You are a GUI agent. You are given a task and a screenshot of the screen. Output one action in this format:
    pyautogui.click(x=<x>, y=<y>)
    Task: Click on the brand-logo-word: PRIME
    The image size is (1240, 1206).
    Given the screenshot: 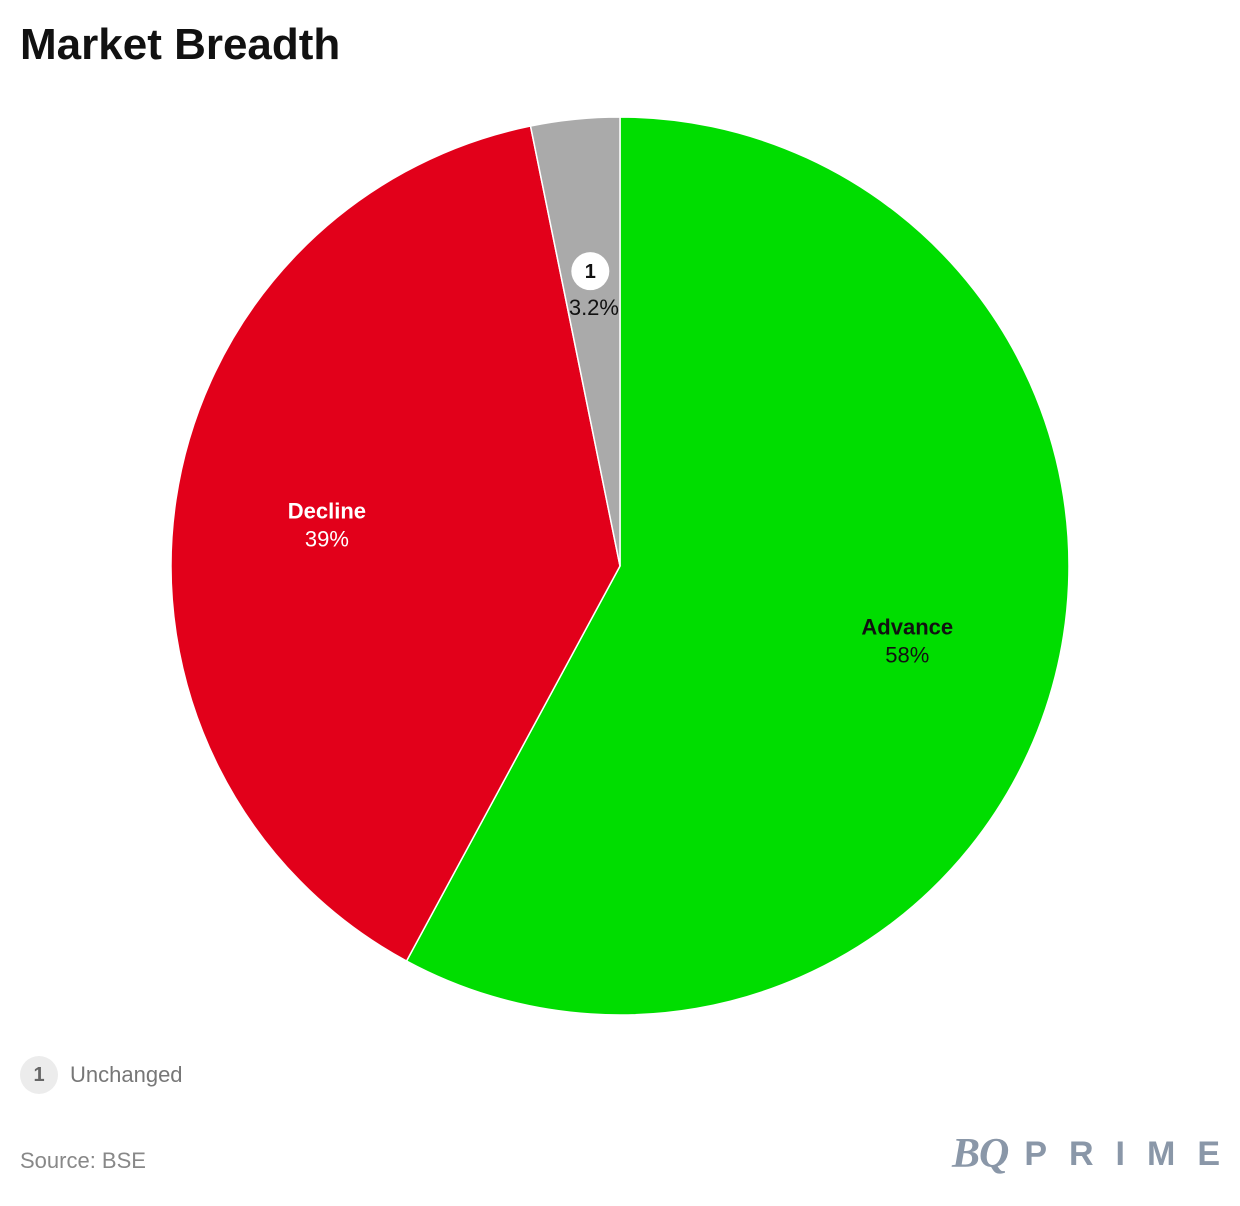 What is the action you would take?
    pyautogui.click(x=1132, y=1153)
    